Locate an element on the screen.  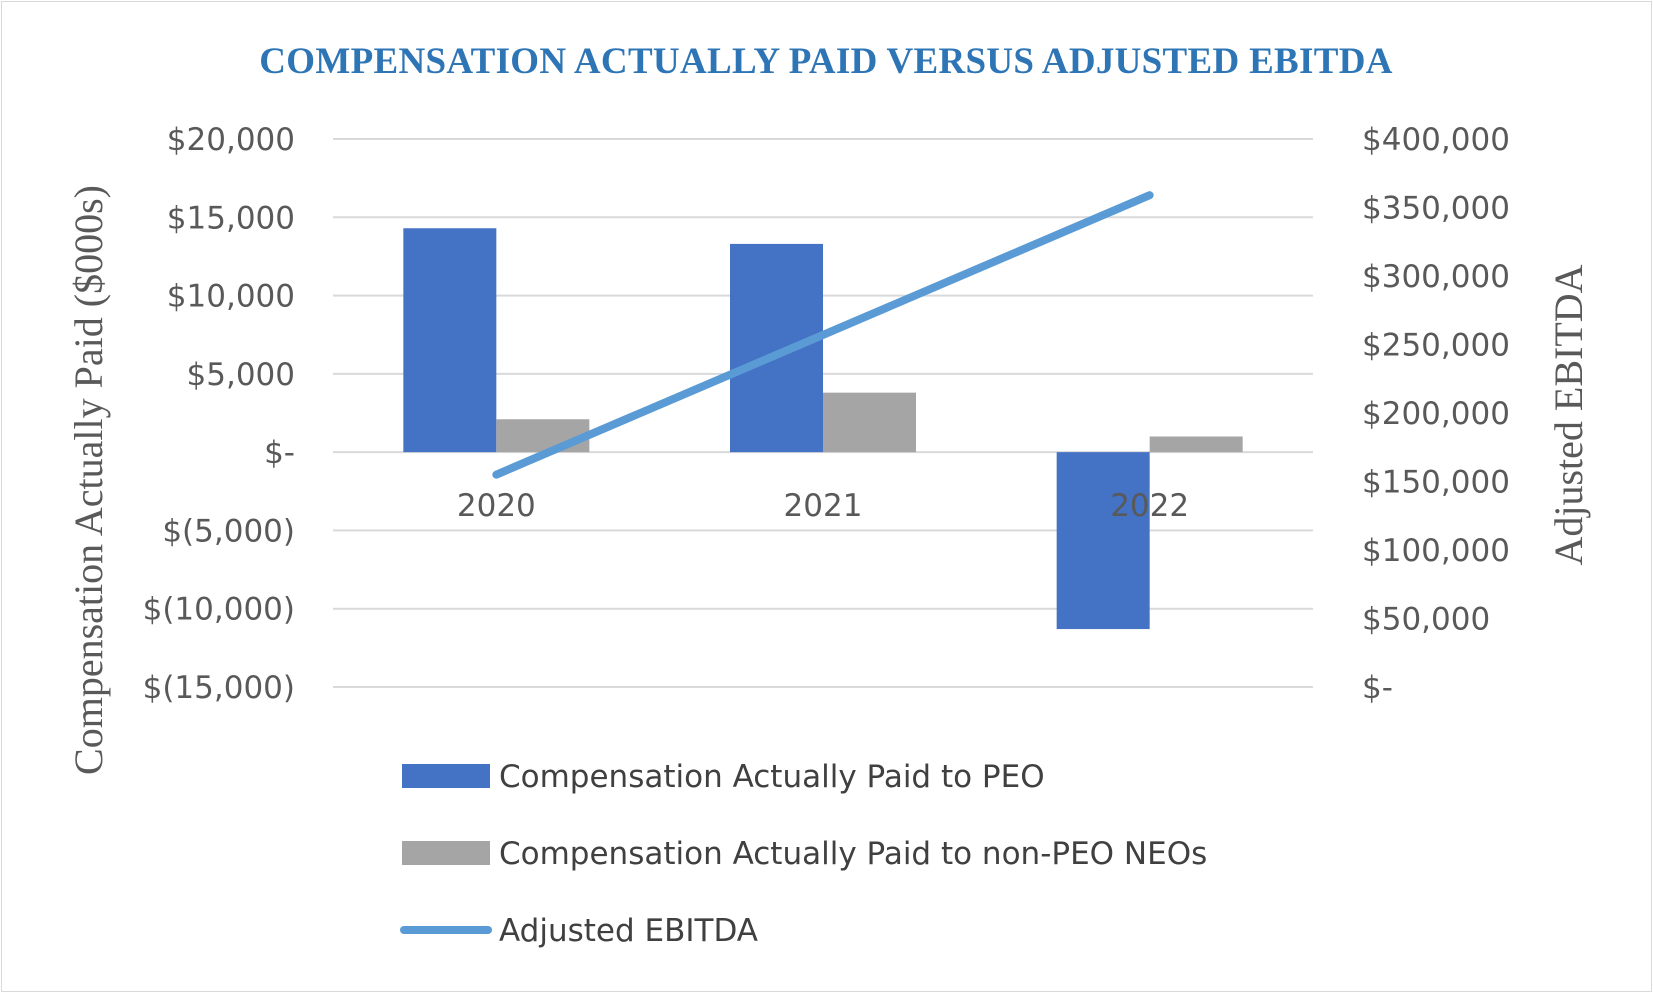
right-tick-label: $150,000 is located at coordinates (1436, 483).